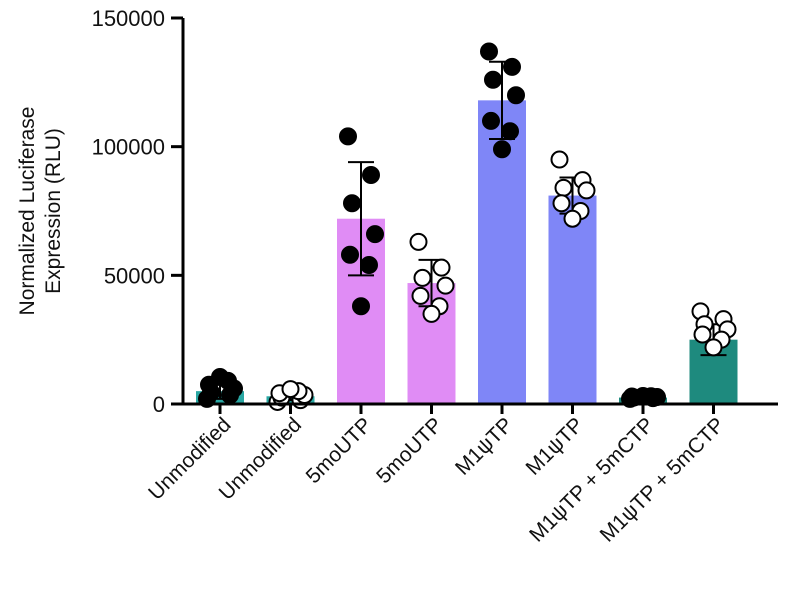 This screenshot has width=793, height=593. Describe the element at coordinates (128, 147) in the screenshot. I see `y-tick-label: 100000` at that location.